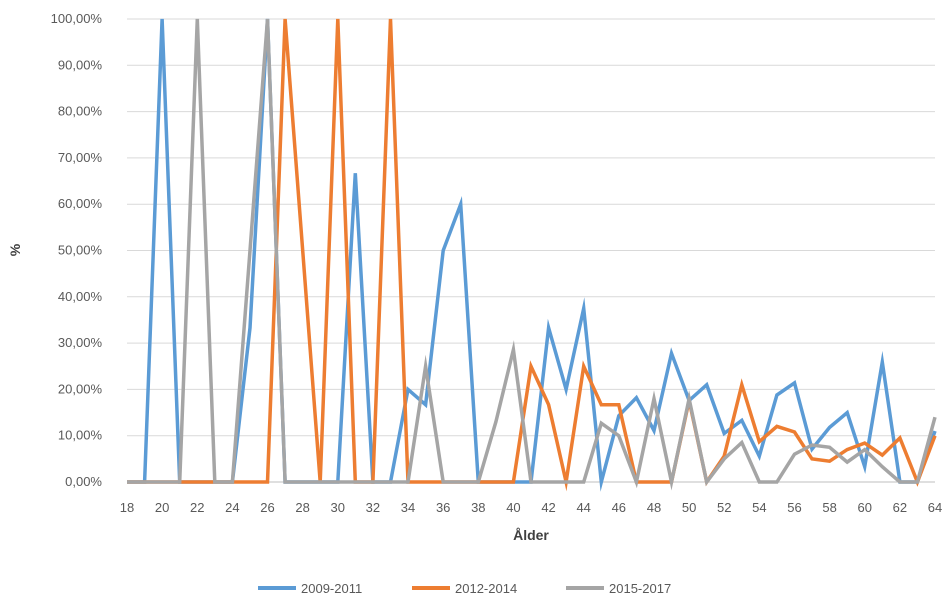 The image size is (943, 595). What do you see at coordinates (935, 507) in the screenshot?
I see `x-tick-label: 64` at bounding box center [935, 507].